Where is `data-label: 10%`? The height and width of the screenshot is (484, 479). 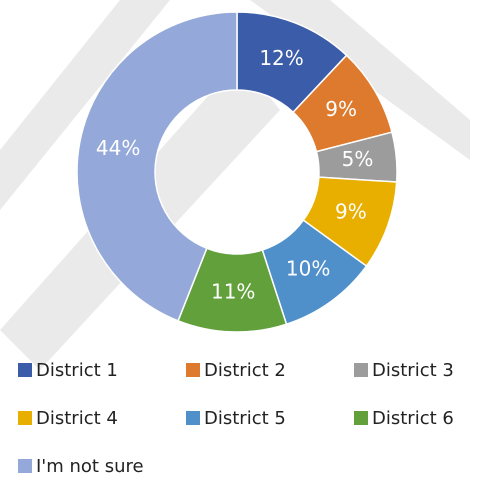 data-label: 10% is located at coordinates (308, 268).